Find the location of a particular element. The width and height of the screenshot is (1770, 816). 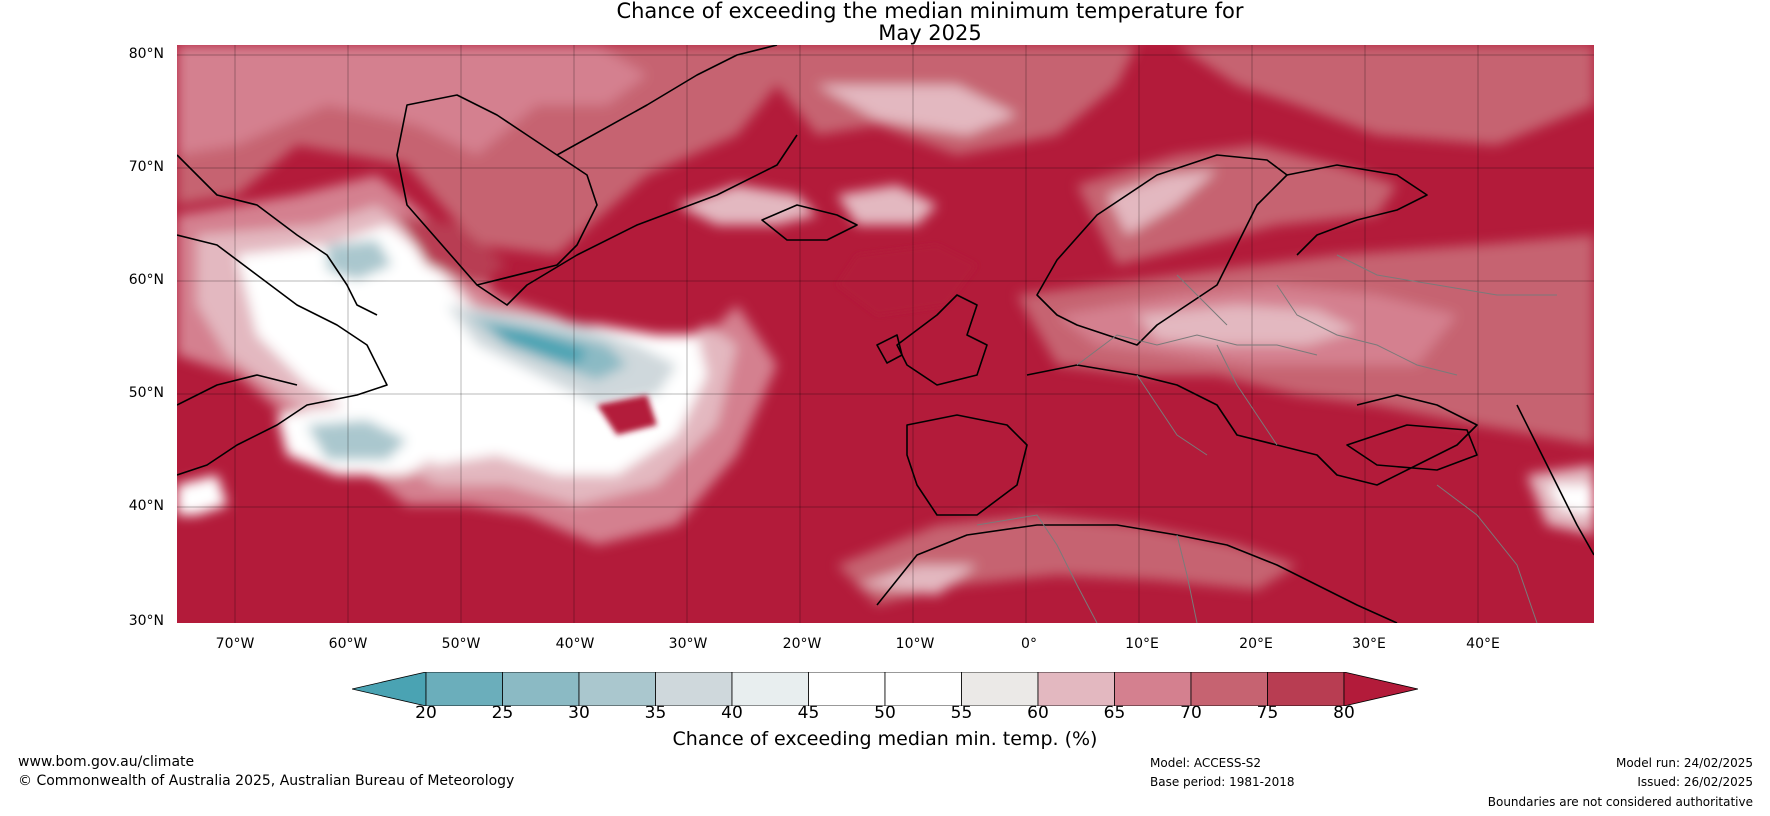

lat-label-80n: 80°N is located at coordinates (146, 54).